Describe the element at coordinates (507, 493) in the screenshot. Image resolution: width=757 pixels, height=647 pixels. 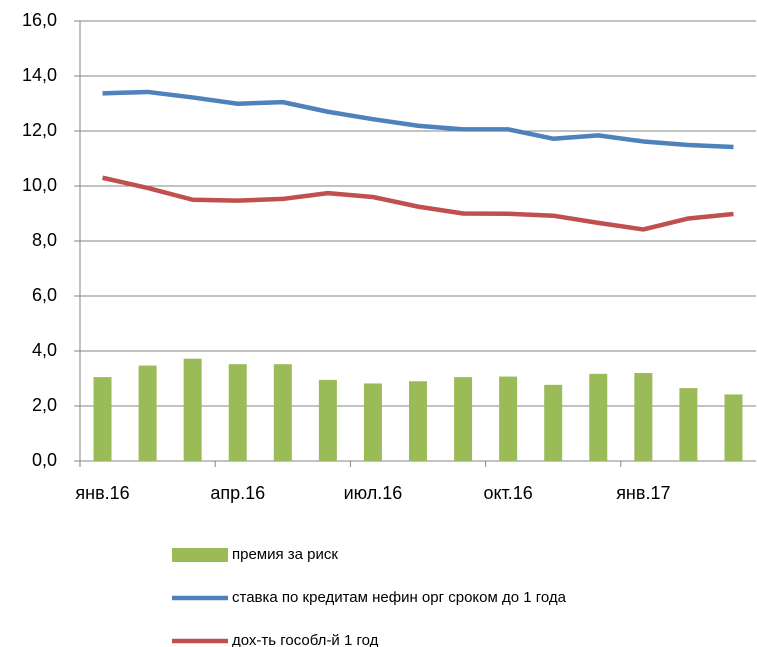
I see `x-tick-label: окт.16` at that location.